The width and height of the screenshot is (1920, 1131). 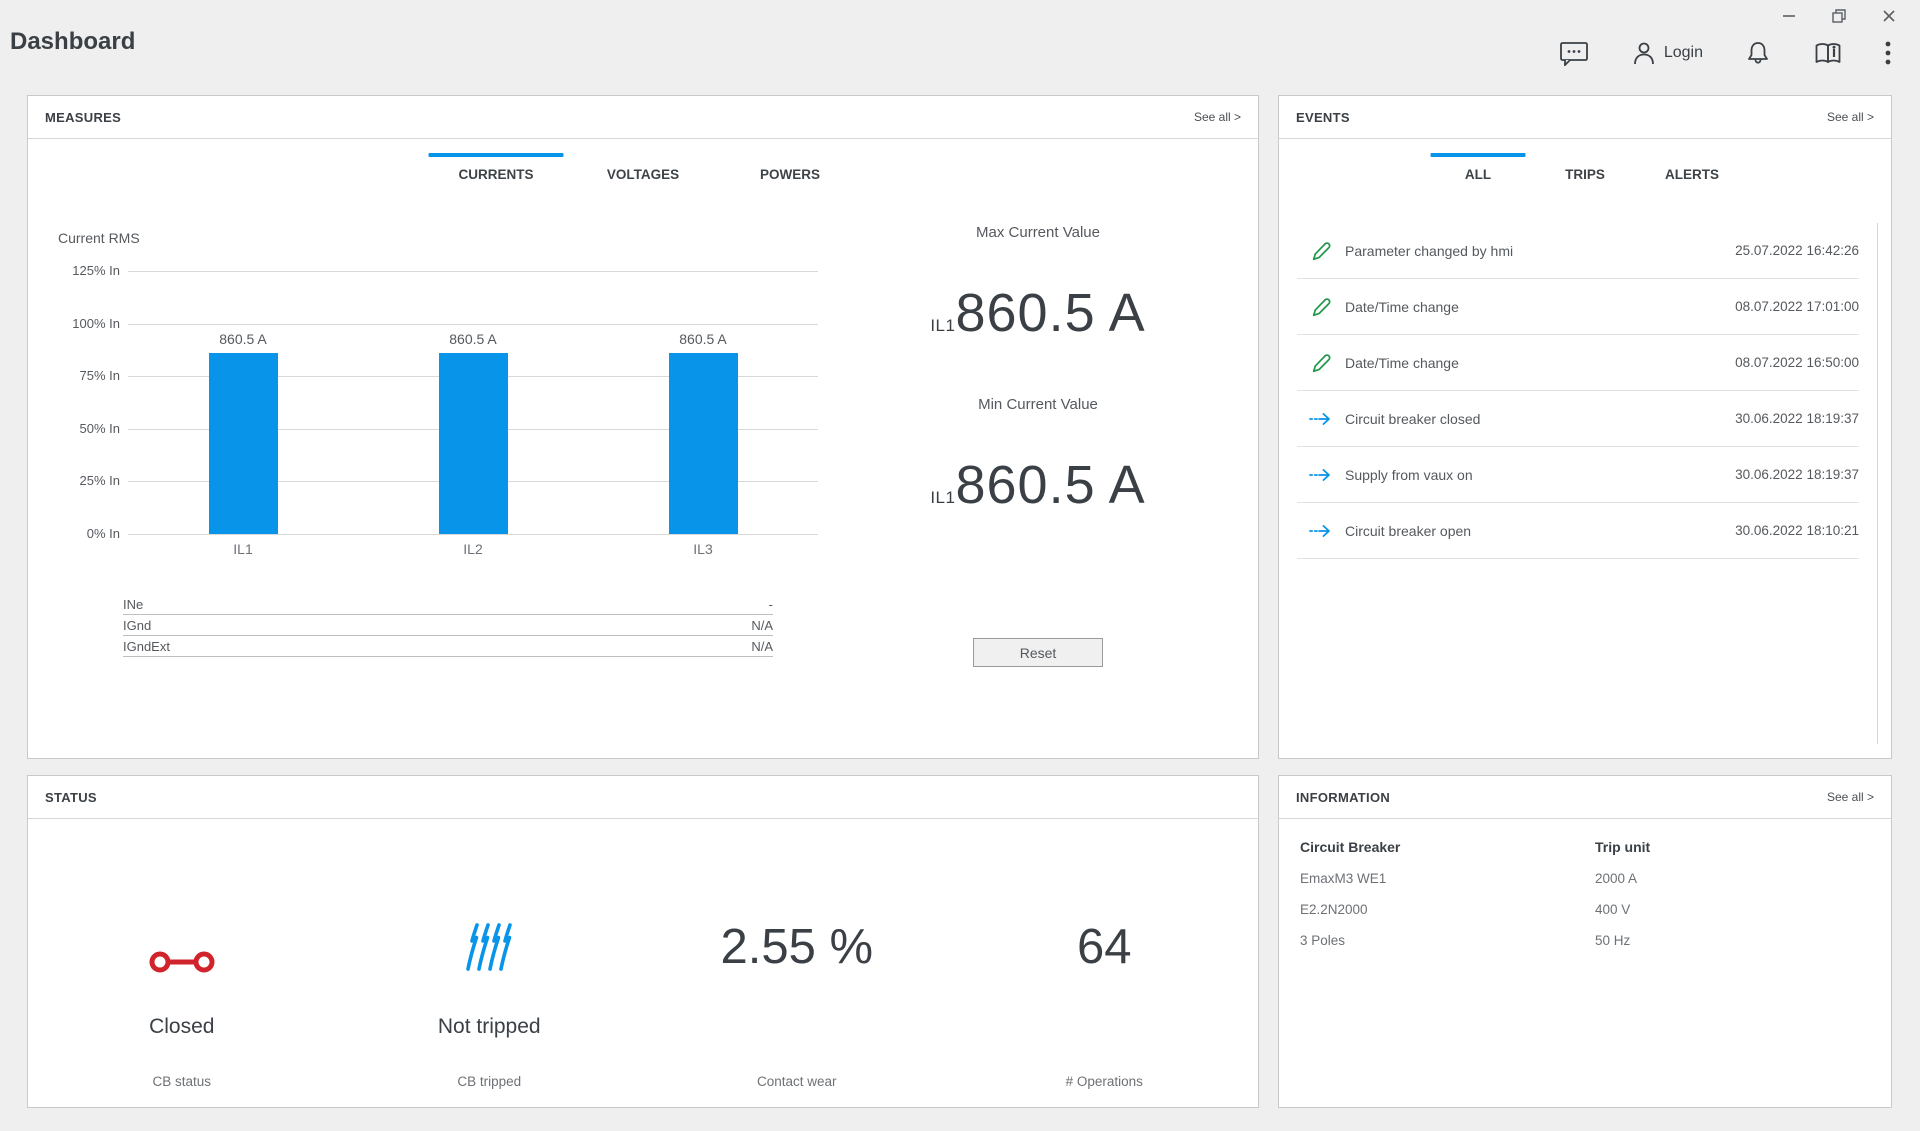 What do you see at coordinates (1038, 232) in the screenshot?
I see `max-current-caption: Max Current Value` at bounding box center [1038, 232].